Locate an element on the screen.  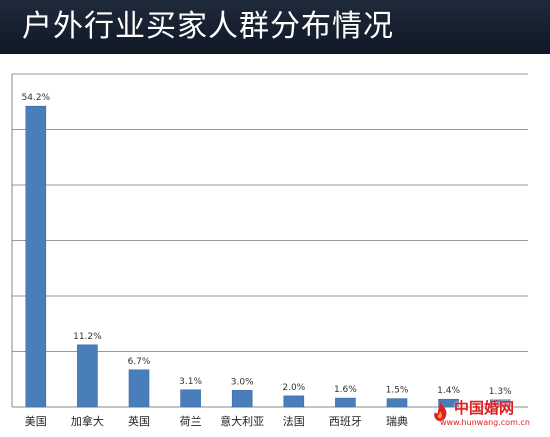
data-label: 3.1% is located at coordinates (190, 382).